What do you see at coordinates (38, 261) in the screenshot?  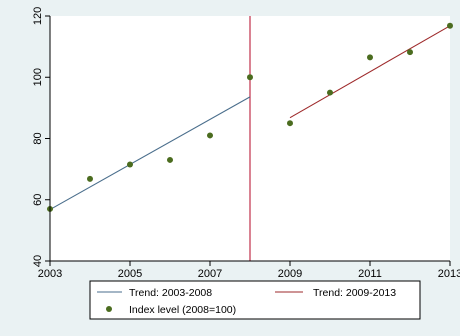 I see `y-tick-label: 40` at bounding box center [38, 261].